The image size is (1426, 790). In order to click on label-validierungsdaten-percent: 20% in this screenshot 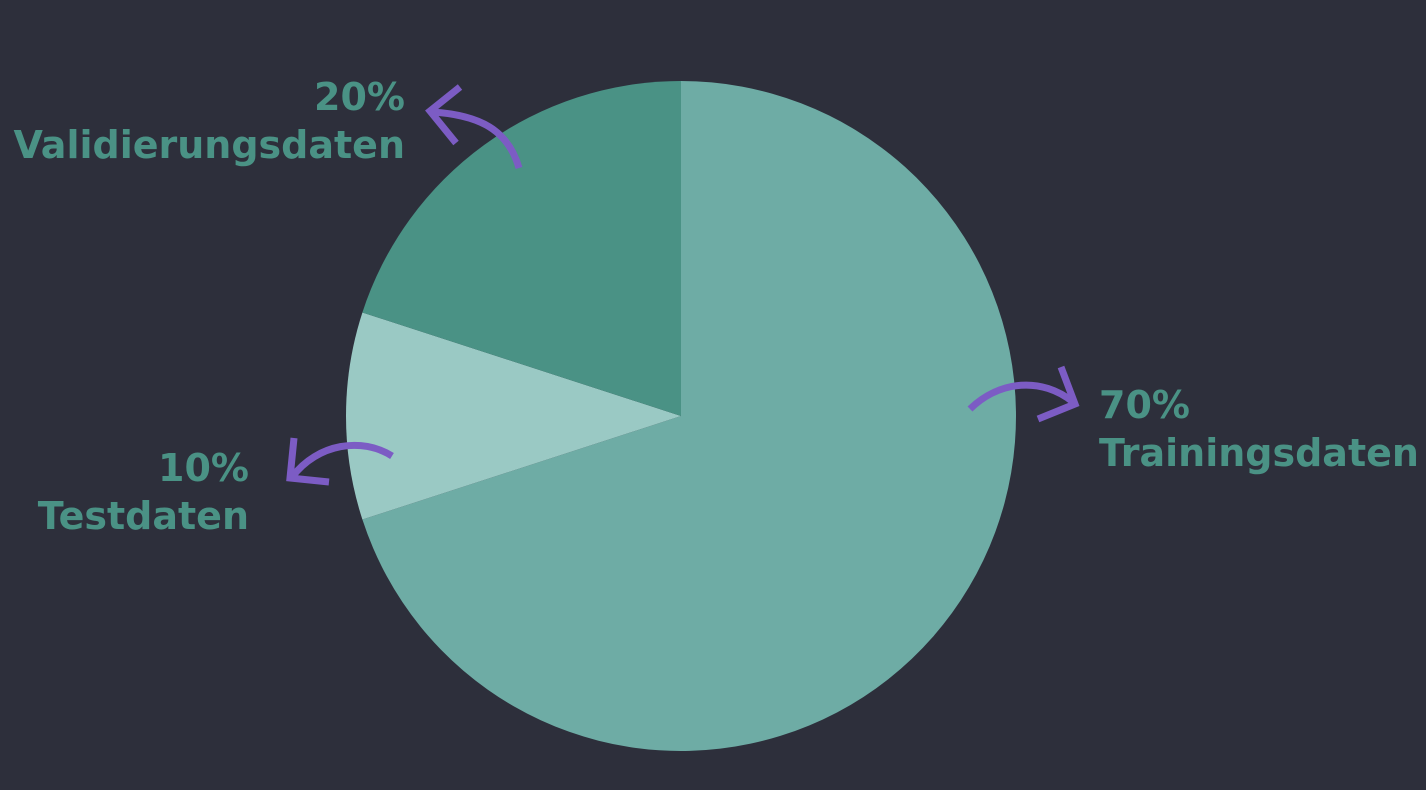, I will do `click(359, 97)`.